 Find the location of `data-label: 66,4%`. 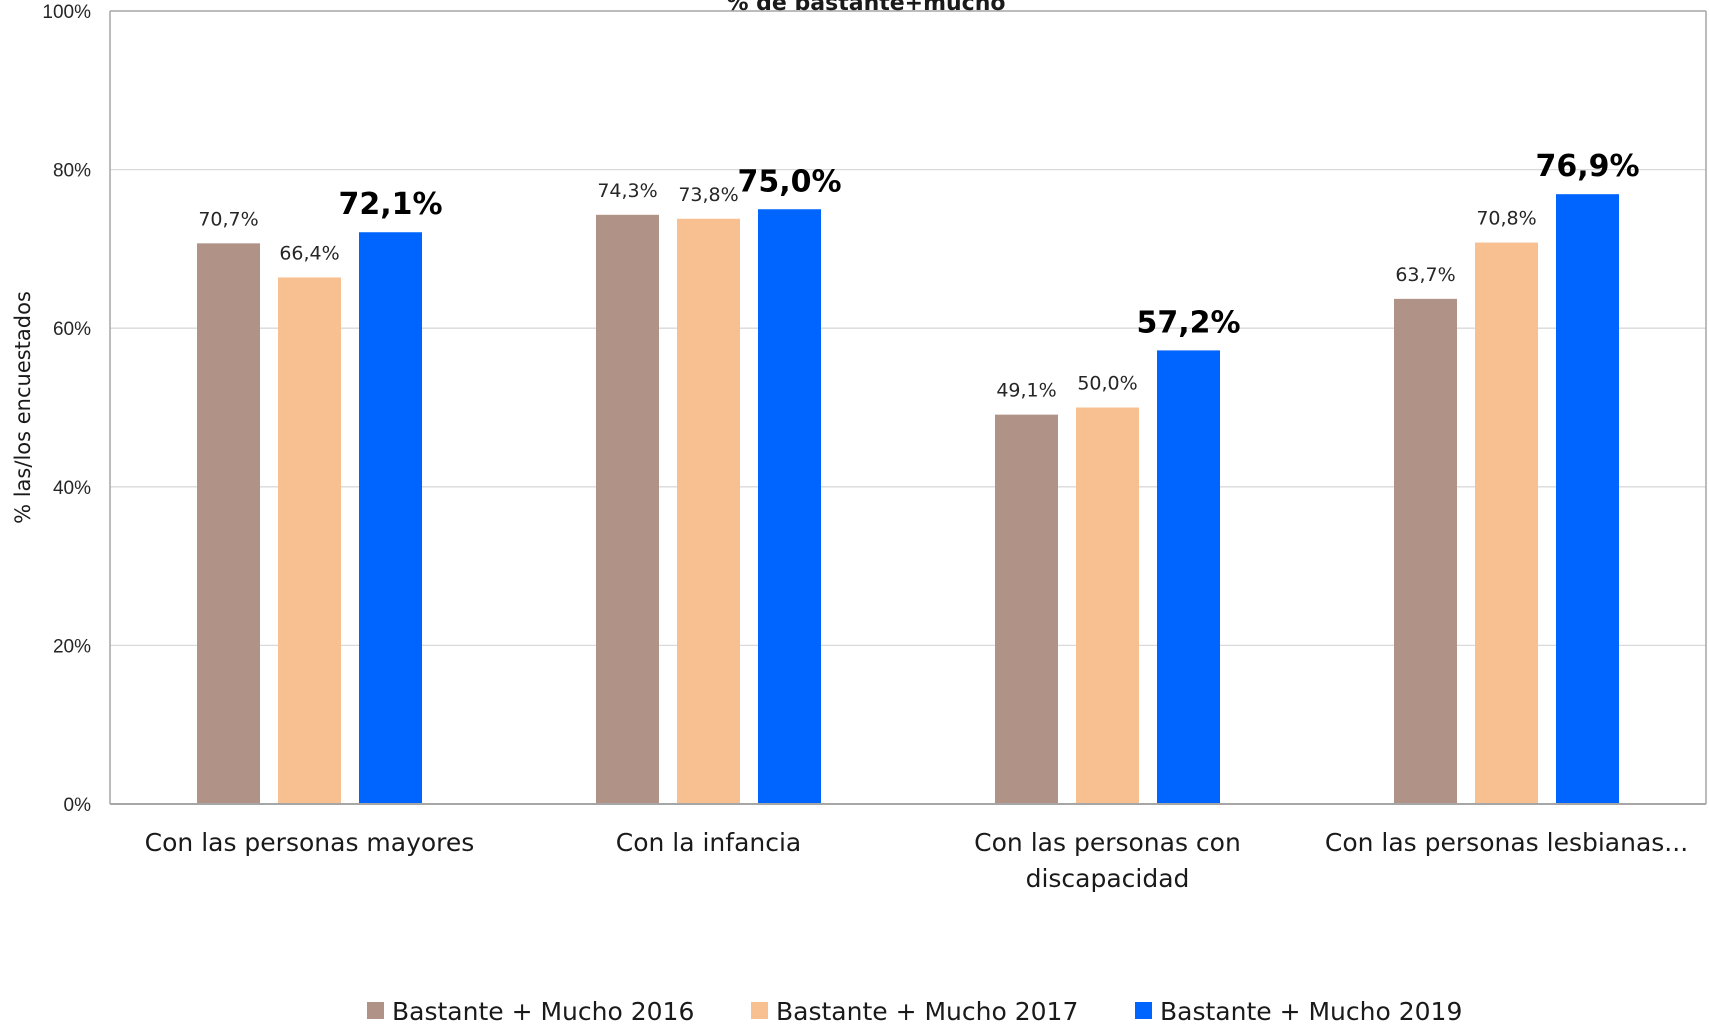

data-label: 66,4% is located at coordinates (309, 253).